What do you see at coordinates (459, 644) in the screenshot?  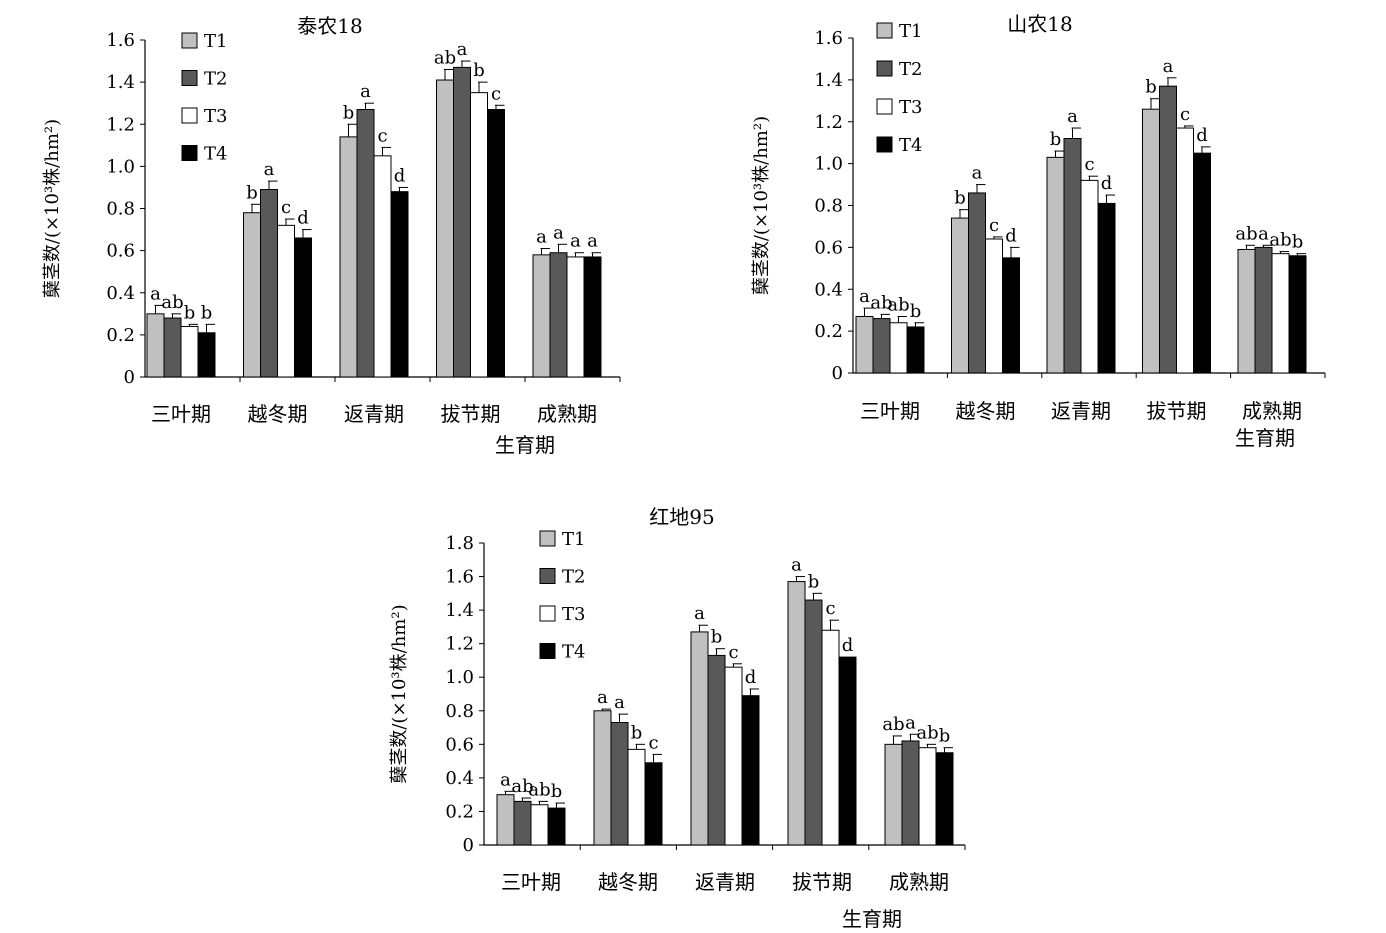 I see `y-tick-label: 1.2` at bounding box center [459, 644].